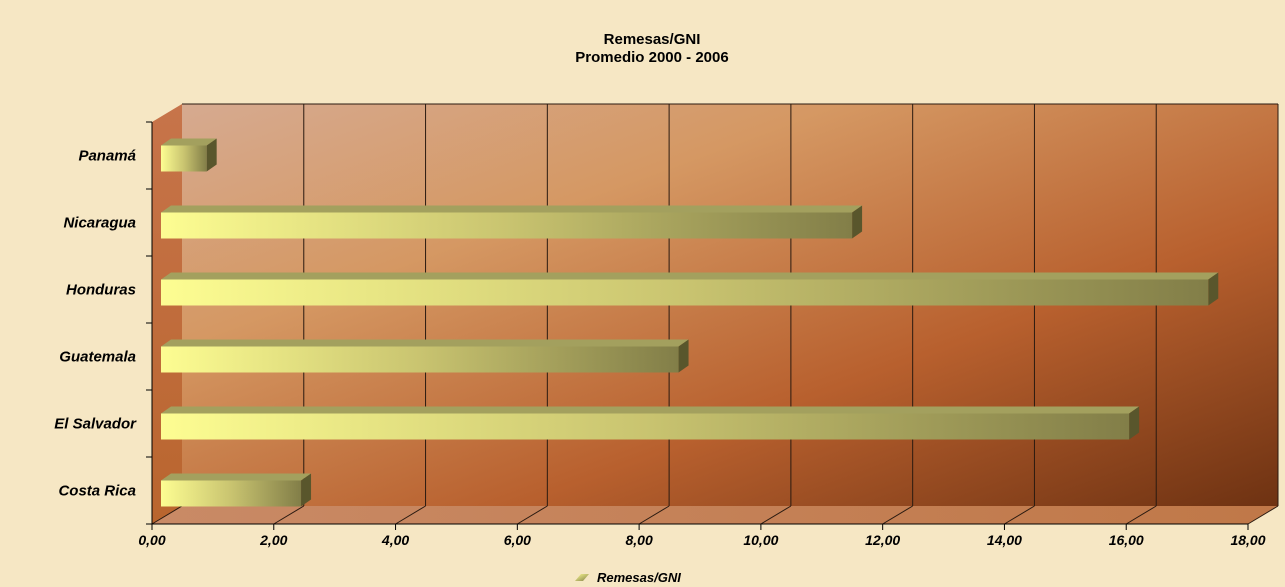 This screenshot has height=587, width=1285. What do you see at coordinates (97, 491) in the screenshot?
I see `y-tick-label: Costa Rica` at bounding box center [97, 491].